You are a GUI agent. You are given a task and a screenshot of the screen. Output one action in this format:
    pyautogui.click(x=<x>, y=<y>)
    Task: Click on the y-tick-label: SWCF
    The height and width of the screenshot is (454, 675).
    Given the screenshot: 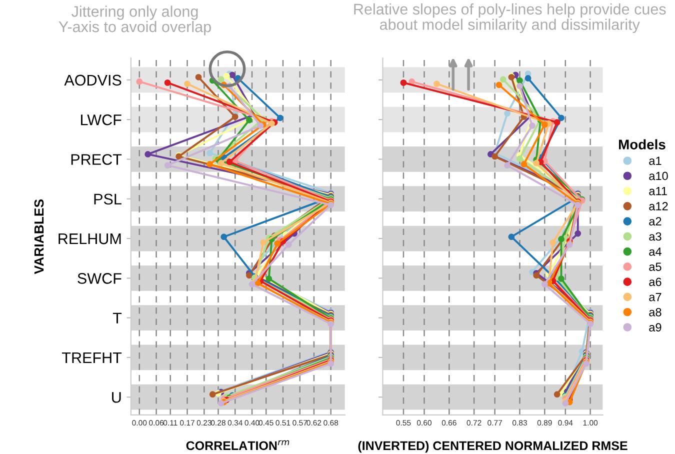 What is the action you would take?
    pyautogui.click(x=100, y=278)
    